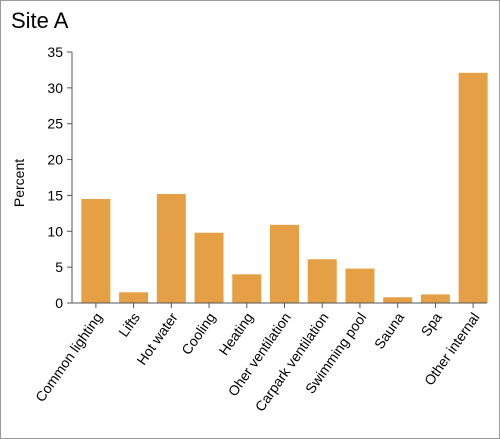 The image size is (500, 439). I want to click on category-label: Lifts, so click(129, 325).